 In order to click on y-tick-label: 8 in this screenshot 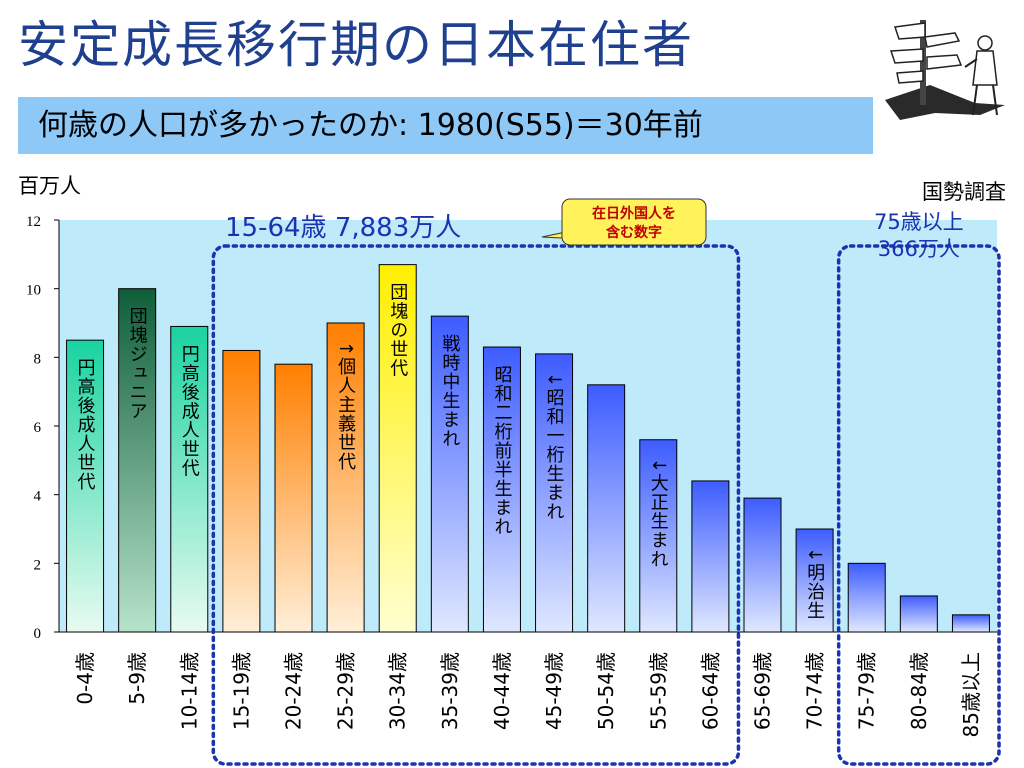, I will do `click(38, 359)`.